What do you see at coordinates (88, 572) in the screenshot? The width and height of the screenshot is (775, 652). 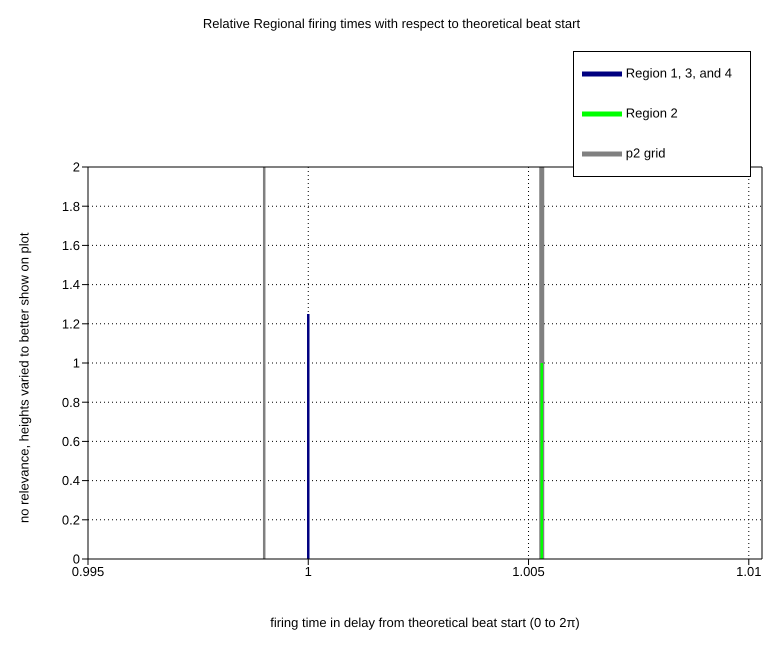 I see `x-tick-label: 0.995` at bounding box center [88, 572].